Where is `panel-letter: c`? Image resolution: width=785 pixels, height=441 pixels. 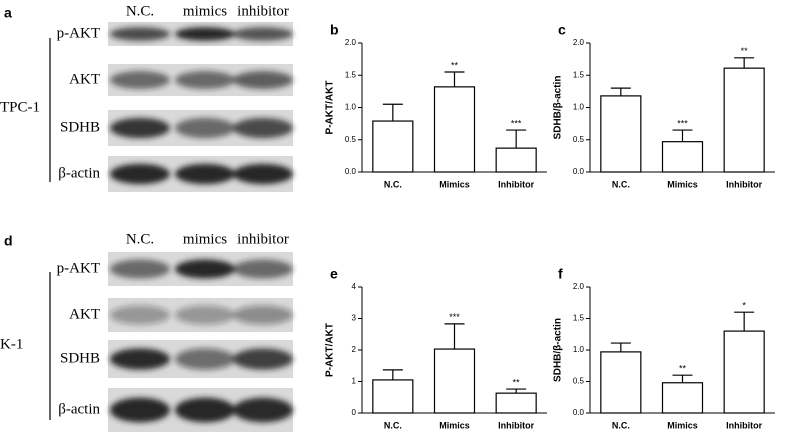 panel-letter: c is located at coordinates (562, 30).